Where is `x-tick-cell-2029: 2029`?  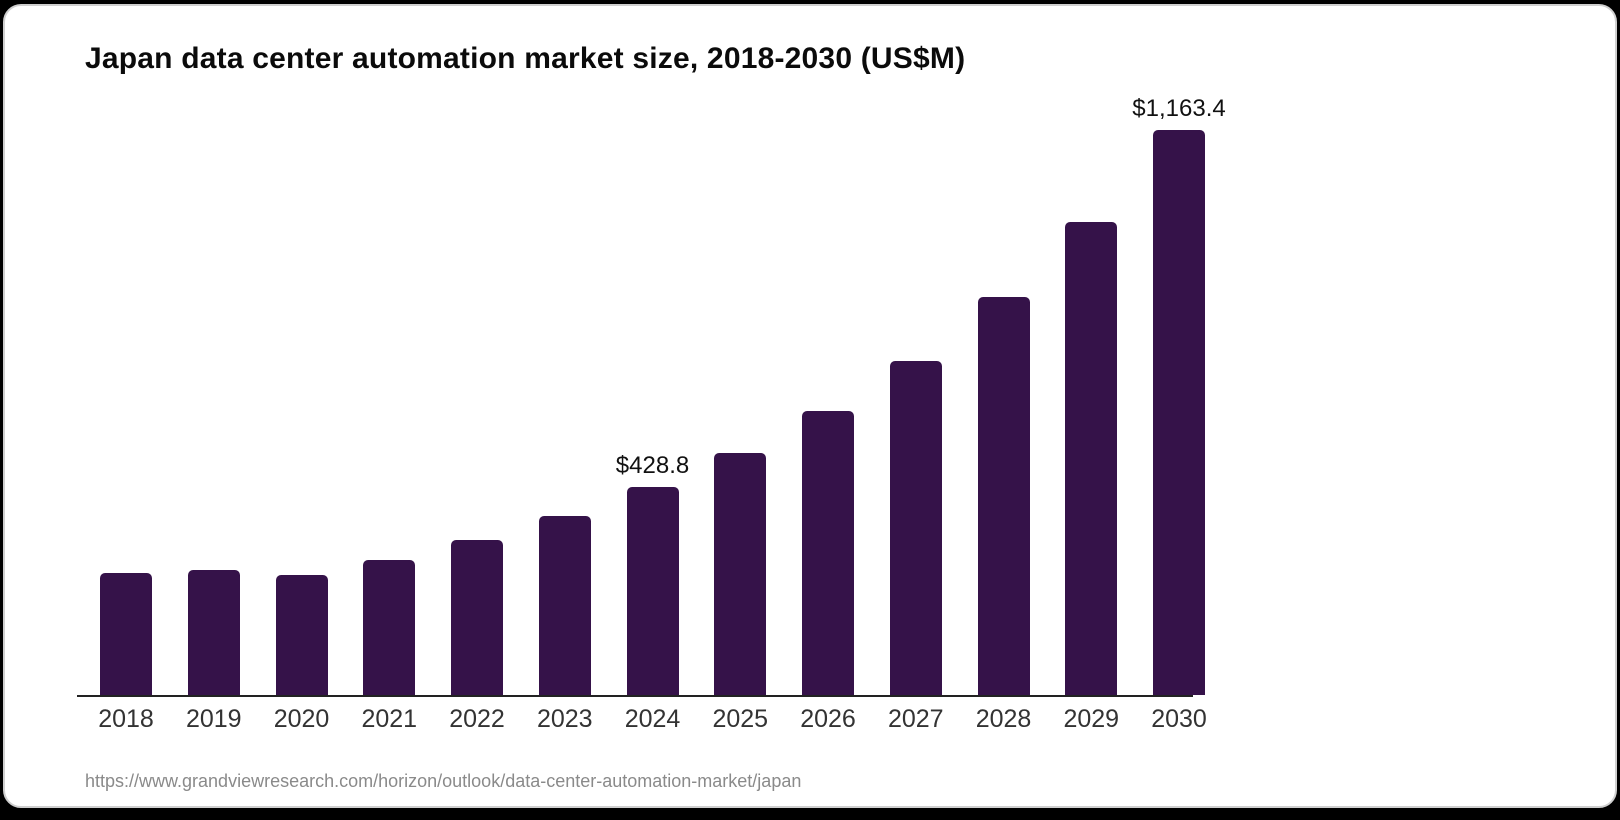 x-tick-cell-2029: 2029 is located at coordinates (1091, 719).